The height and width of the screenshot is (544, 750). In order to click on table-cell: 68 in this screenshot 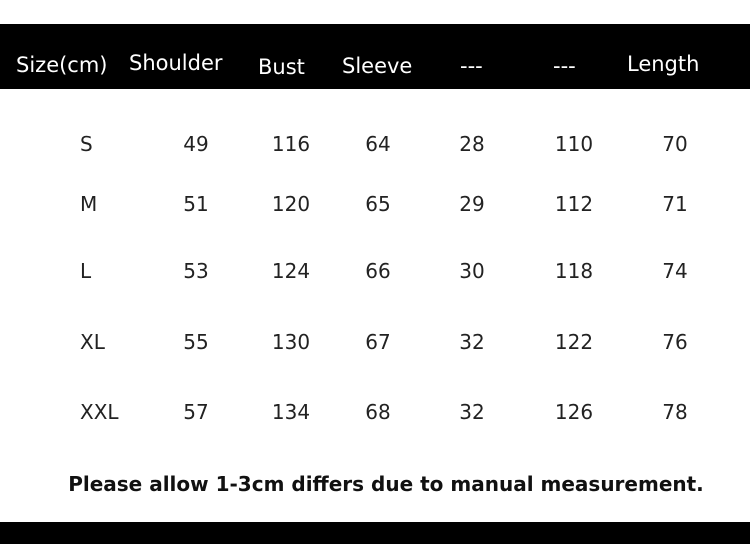, I will do `click(378, 412)`.